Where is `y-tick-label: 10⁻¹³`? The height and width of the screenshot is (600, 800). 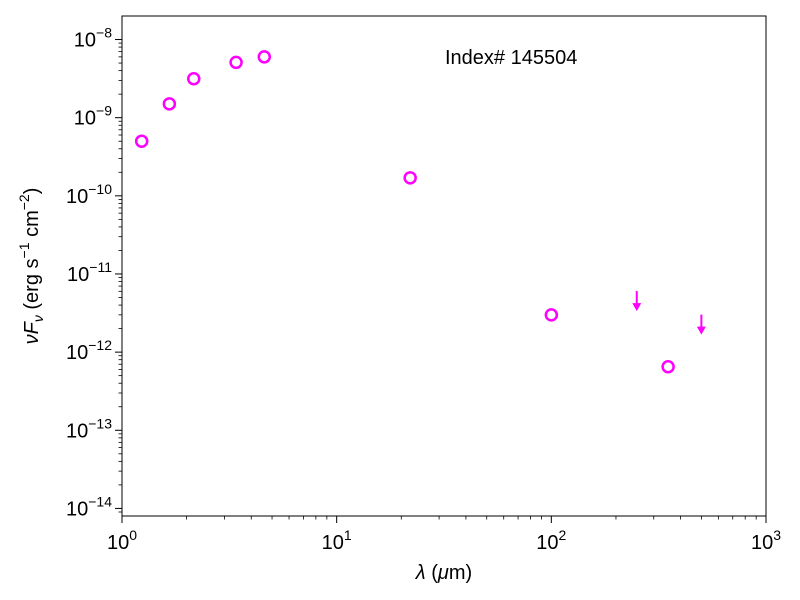 y-tick-label: 10⁻¹³ is located at coordinates (89, 428).